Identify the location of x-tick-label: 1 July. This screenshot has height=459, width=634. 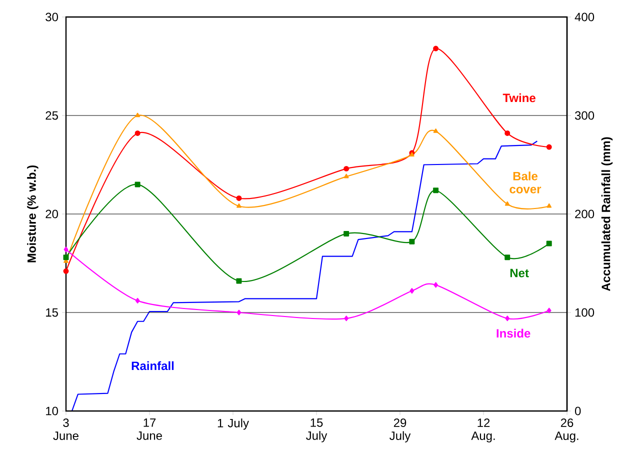
(233, 424).